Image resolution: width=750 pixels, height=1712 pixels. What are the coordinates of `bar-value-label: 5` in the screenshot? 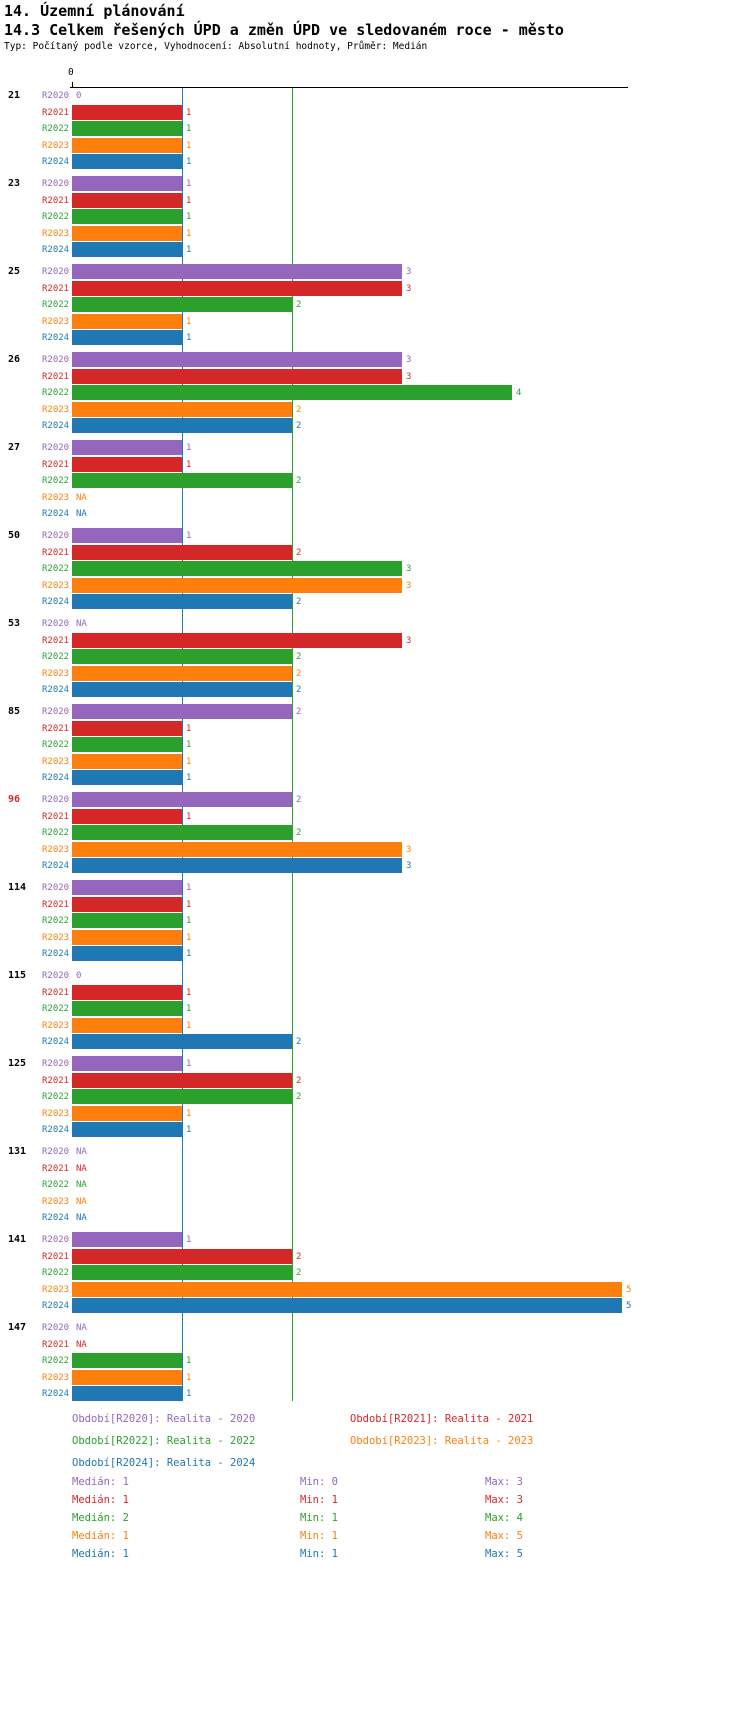 It's located at (629, 1306).